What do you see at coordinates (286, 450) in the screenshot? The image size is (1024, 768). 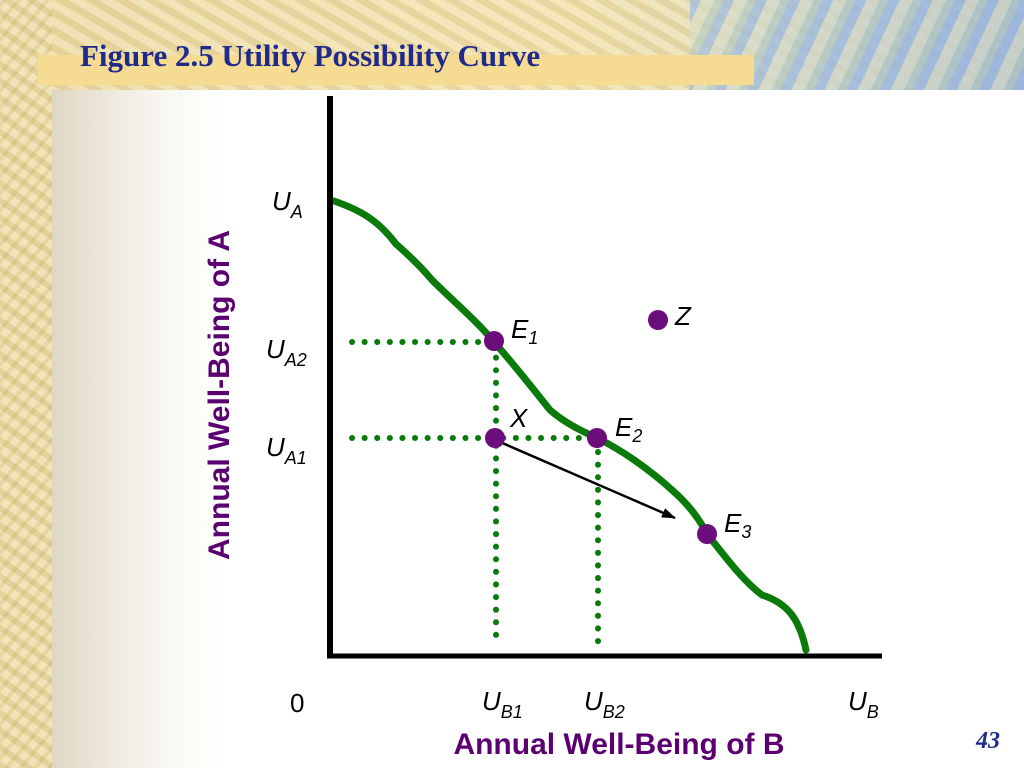 I see `y-tick-ua1: UA1` at bounding box center [286, 450].